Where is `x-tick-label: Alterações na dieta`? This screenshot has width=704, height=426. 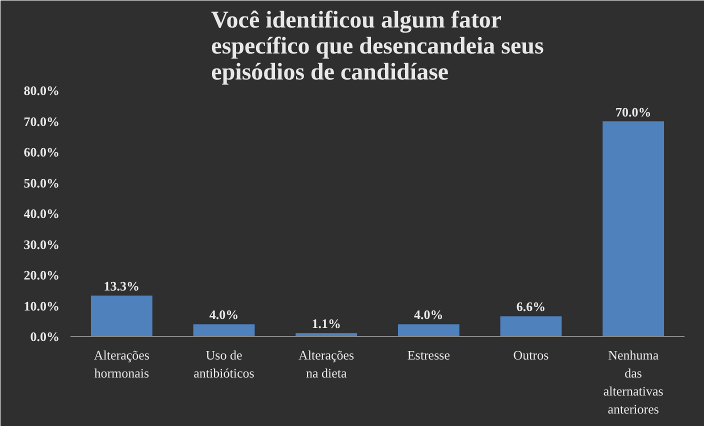
x-tick-label: Alterações na dieta is located at coordinates (326, 364).